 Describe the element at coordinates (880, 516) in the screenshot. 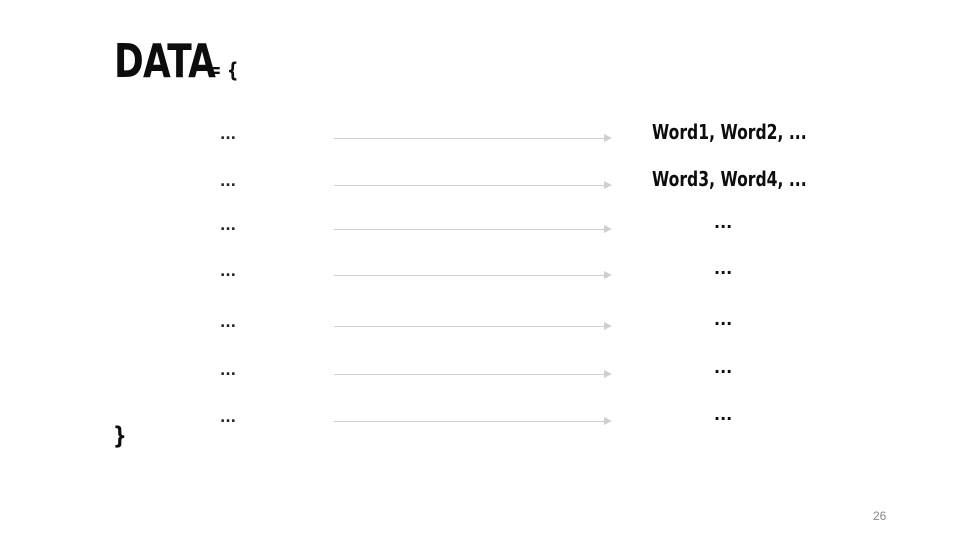

I see `page-number: 26` at that location.